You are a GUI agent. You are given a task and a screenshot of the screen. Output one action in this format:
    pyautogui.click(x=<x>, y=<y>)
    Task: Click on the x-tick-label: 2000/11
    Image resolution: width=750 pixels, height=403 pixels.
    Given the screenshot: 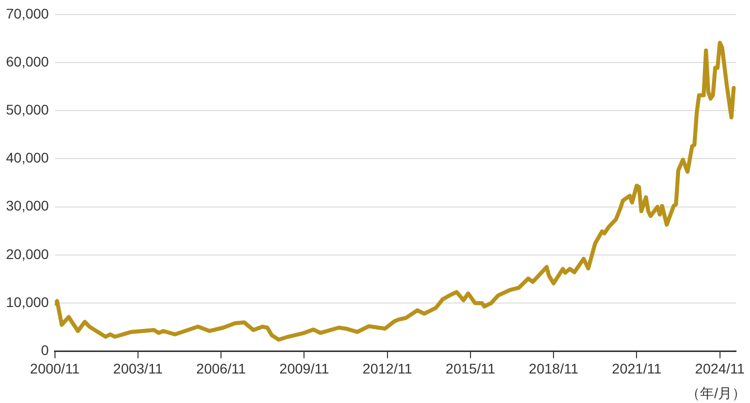 What is the action you would take?
    pyautogui.click(x=55, y=368)
    